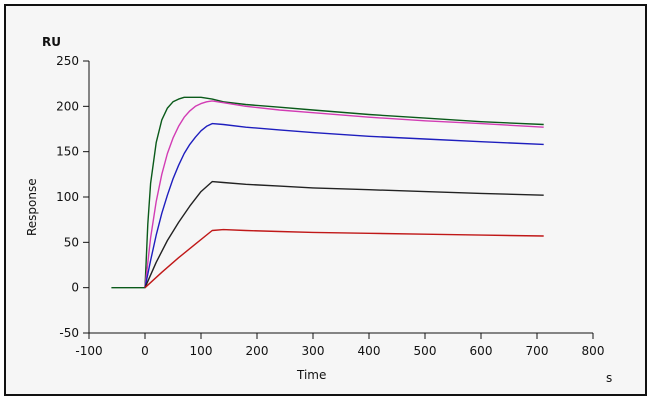 The height and width of the screenshot is (404, 655). I want to click on x-tick-label: 500, so click(425, 351).